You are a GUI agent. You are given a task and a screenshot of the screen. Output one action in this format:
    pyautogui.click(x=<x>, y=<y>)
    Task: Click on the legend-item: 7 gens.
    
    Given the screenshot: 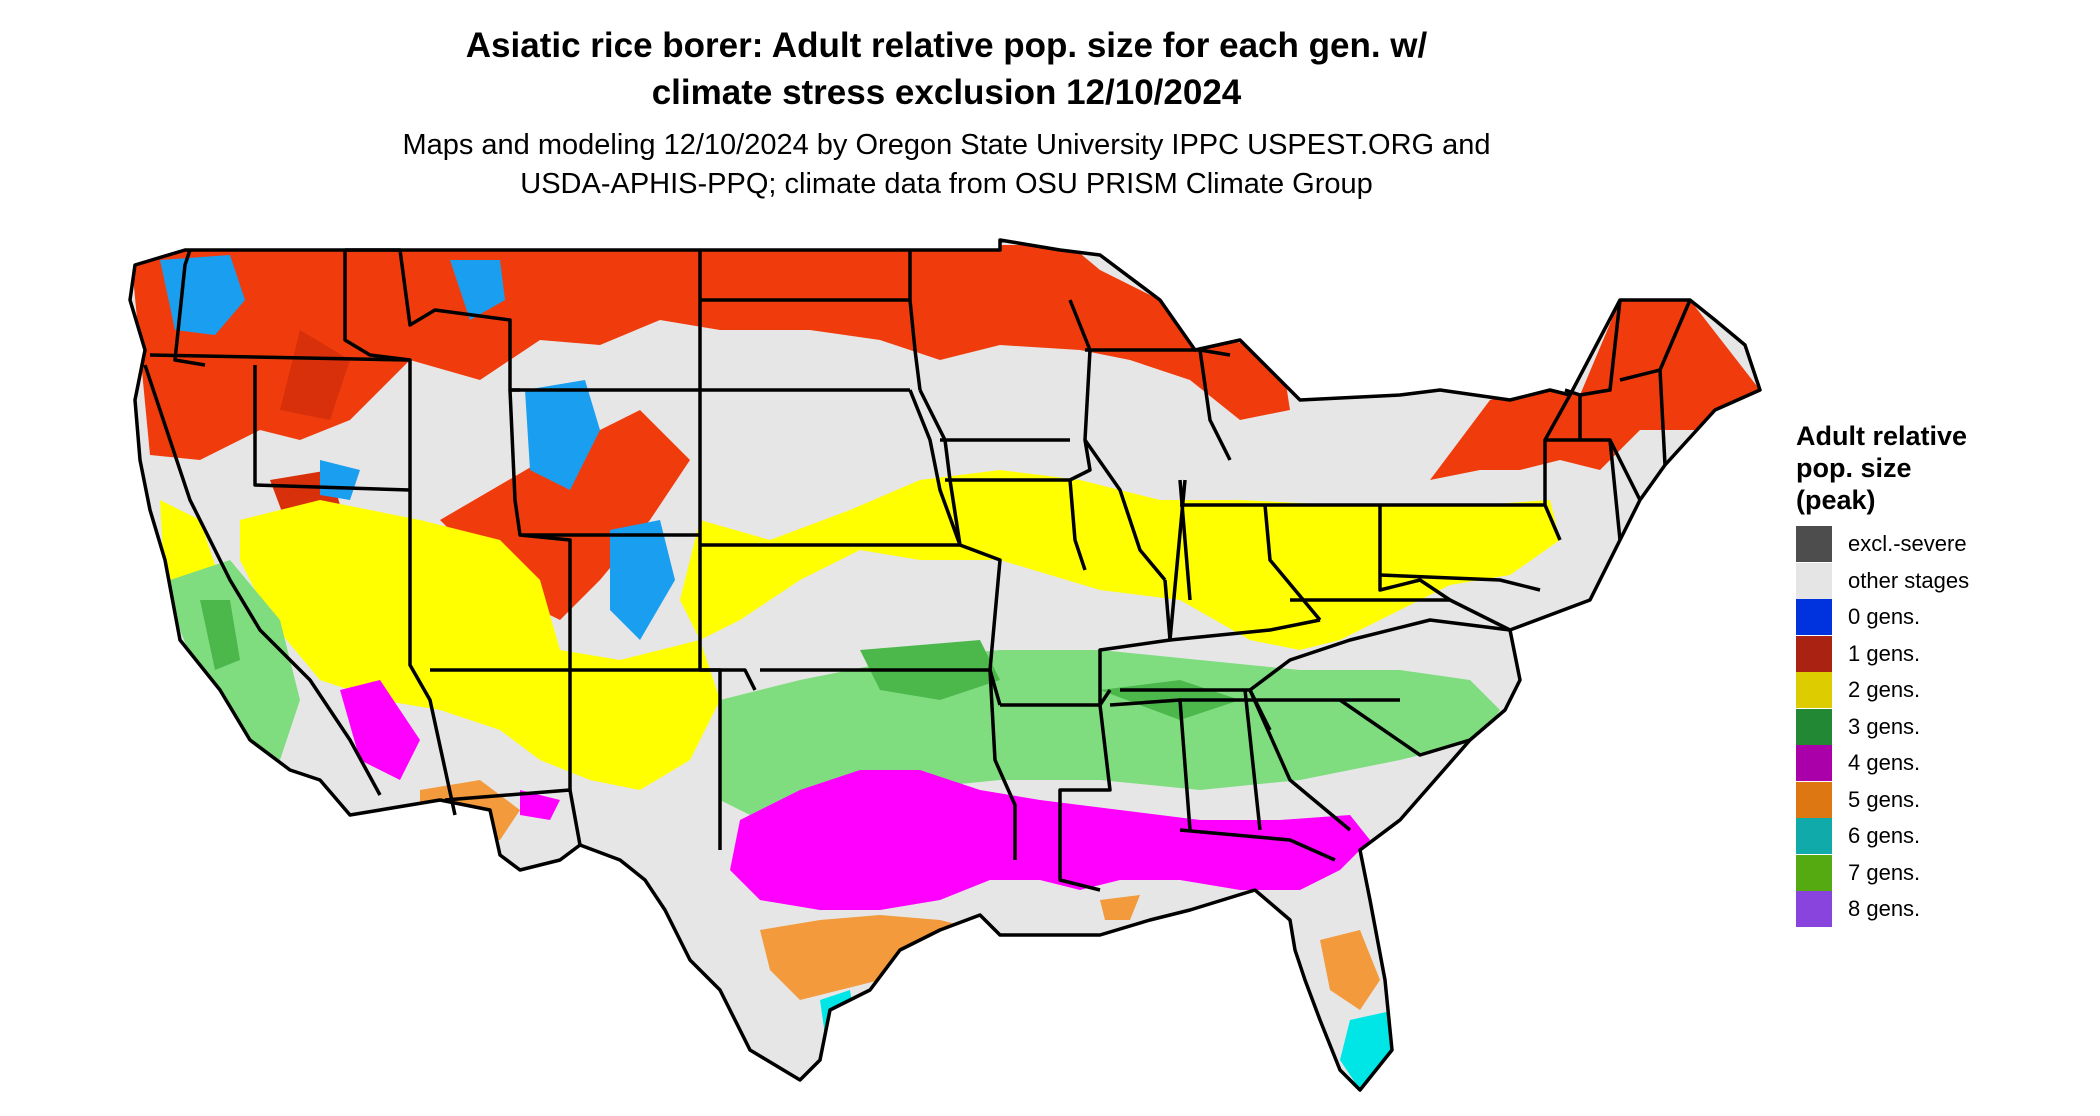 What is the action you would take?
    pyautogui.click(x=1941, y=873)
    